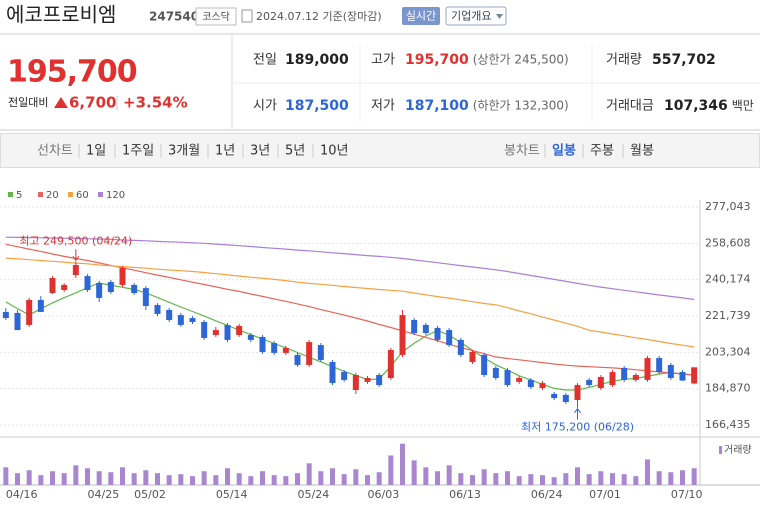  I want to click on dropdown-icon, so click(499, 16).